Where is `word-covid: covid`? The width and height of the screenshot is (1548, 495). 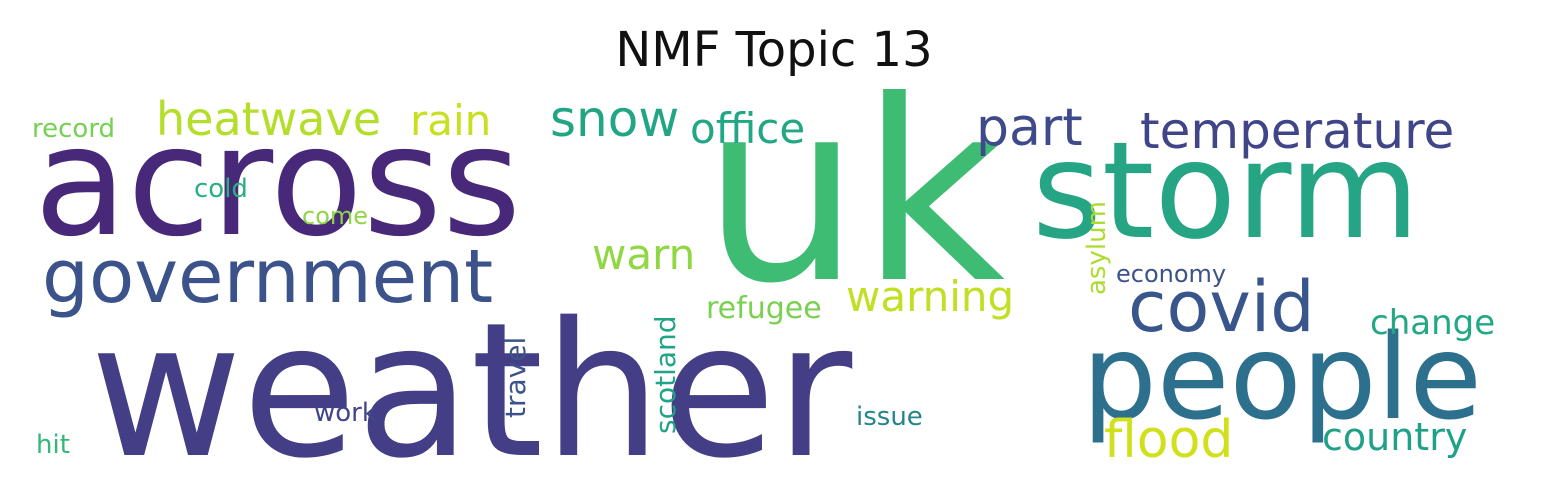 word-covid: covid is located at coordinates (1221, 307).